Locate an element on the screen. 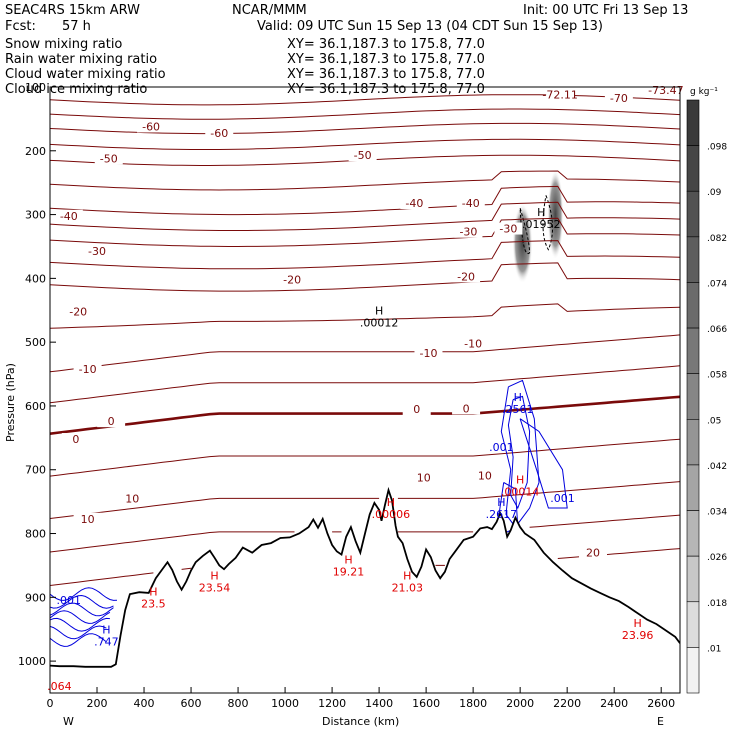  colorbar-label: .01 is located at coordinates (714, 649).